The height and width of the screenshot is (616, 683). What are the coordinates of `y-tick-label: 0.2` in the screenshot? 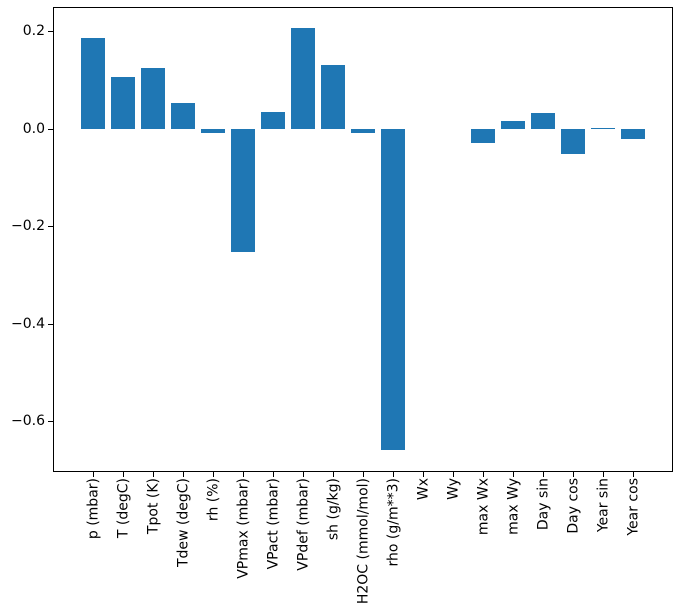 It's located at (33, 31).